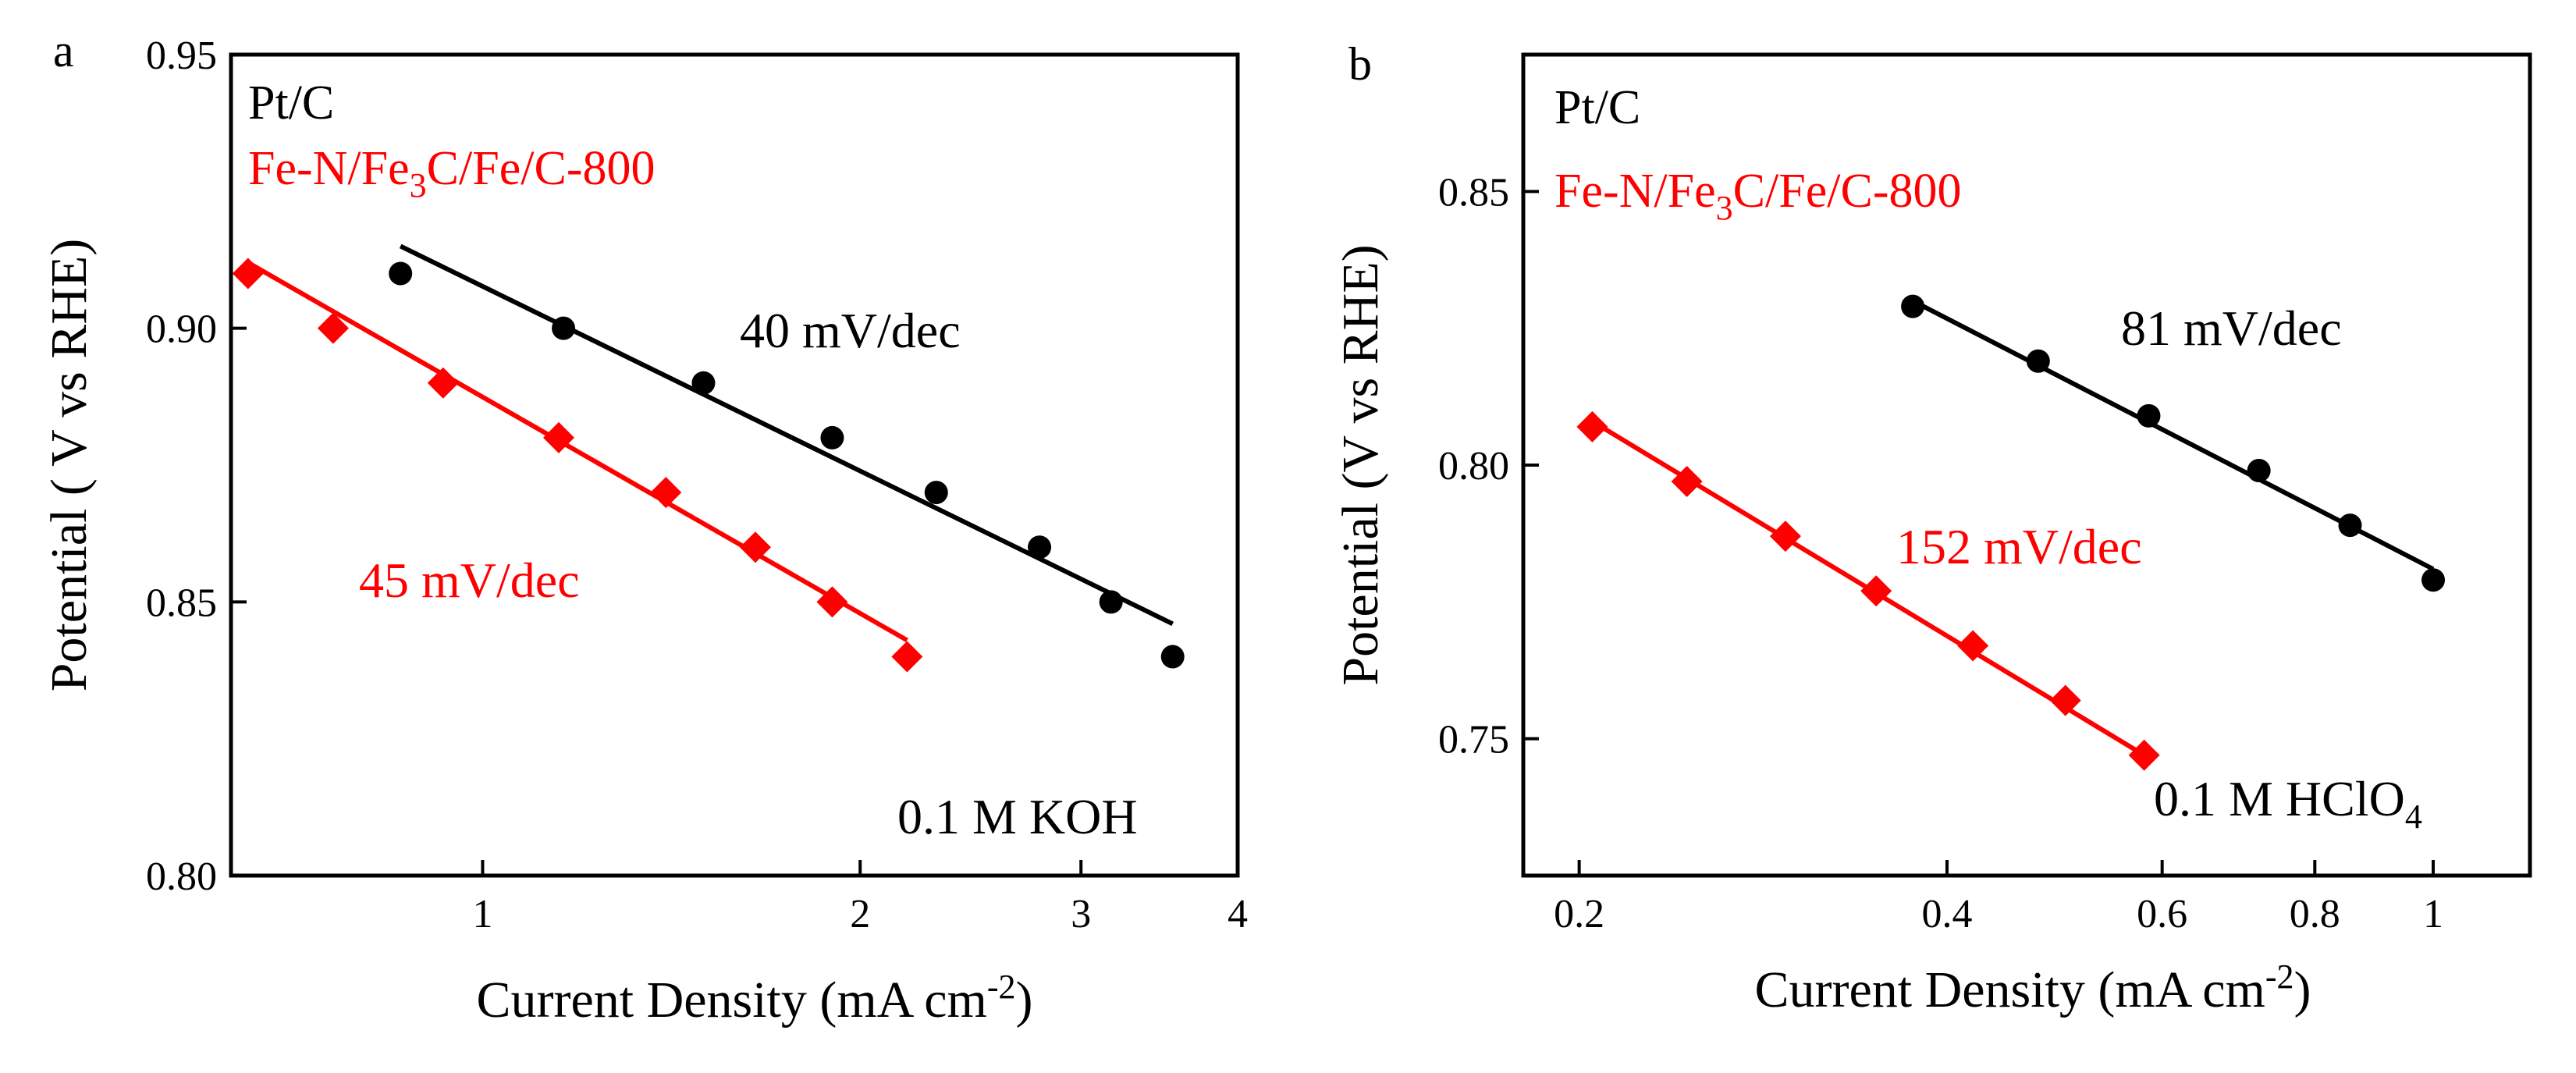 The image size is (2576, 1073). What do you see at coordinates (860, 914) in the screenshot?
I see `panel-a-x-tick-label: 2` at bounding box center [860, 914].